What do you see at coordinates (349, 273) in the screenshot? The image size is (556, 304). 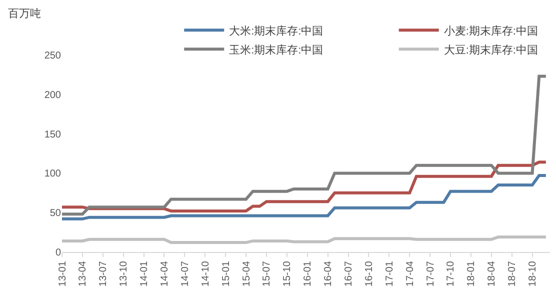 I see `x-tick-label: 16-07` at bounding box center [349, 273].